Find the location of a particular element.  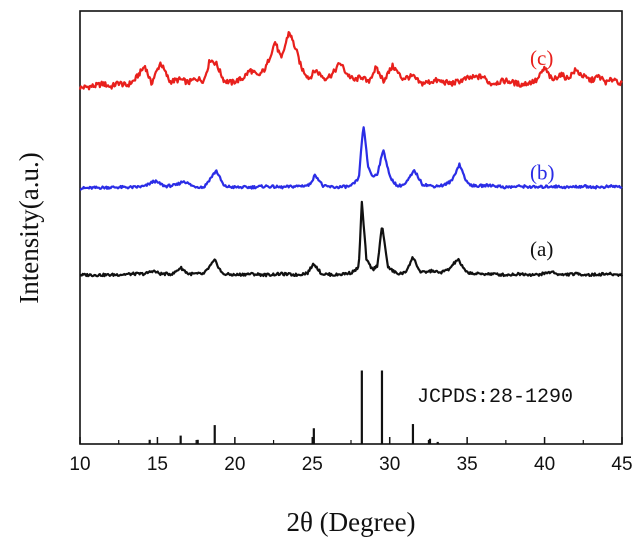

x-tick-label-30: 30 is located at coordinates (389, 464).